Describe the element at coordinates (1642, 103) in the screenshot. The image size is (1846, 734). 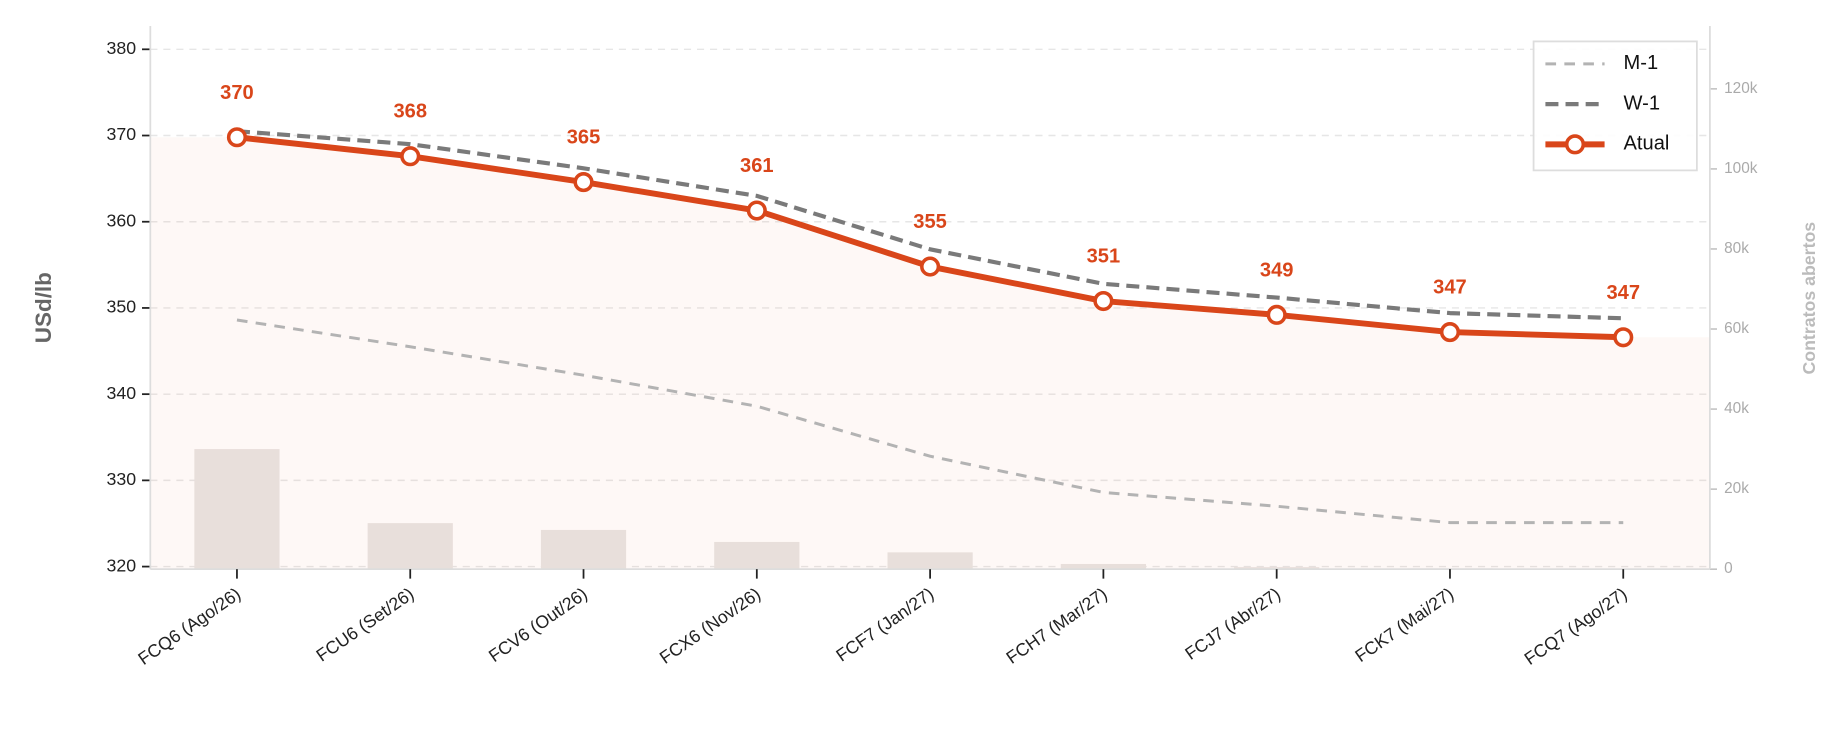
I see `legend-label: W-1` at that location.